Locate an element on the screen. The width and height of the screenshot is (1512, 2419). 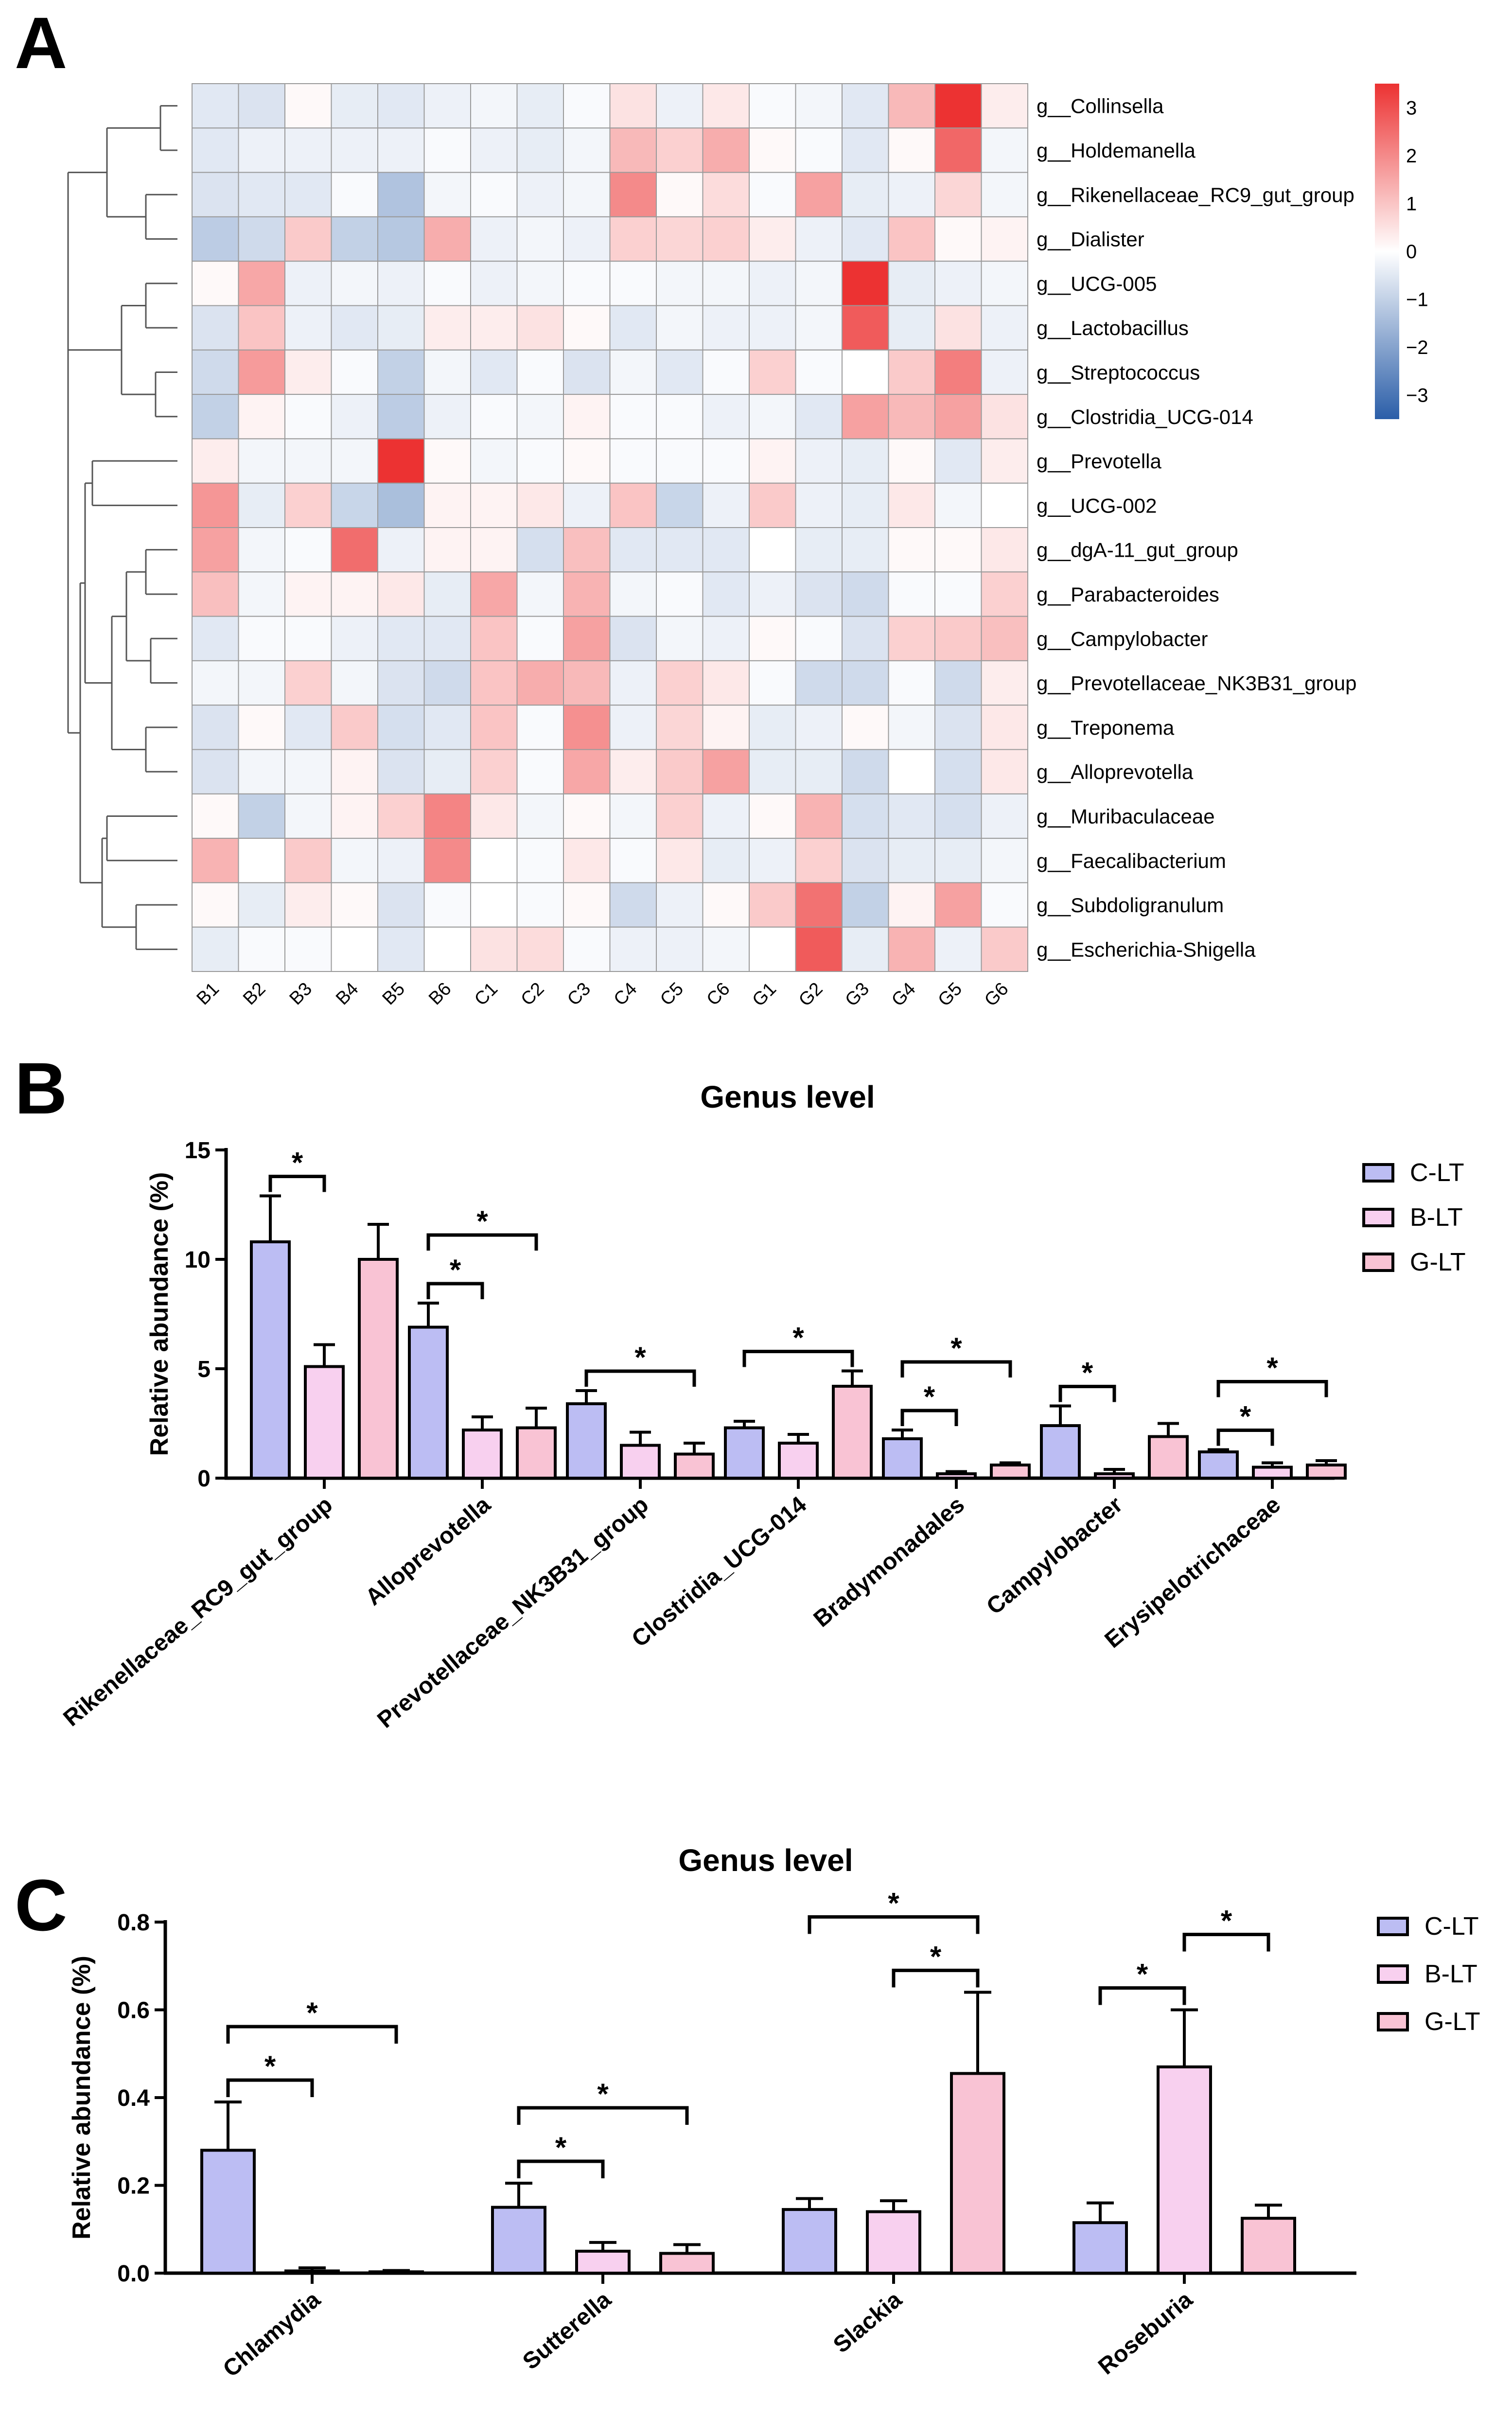
y-tick-label: 10 is located at coordinates (198, 1260).